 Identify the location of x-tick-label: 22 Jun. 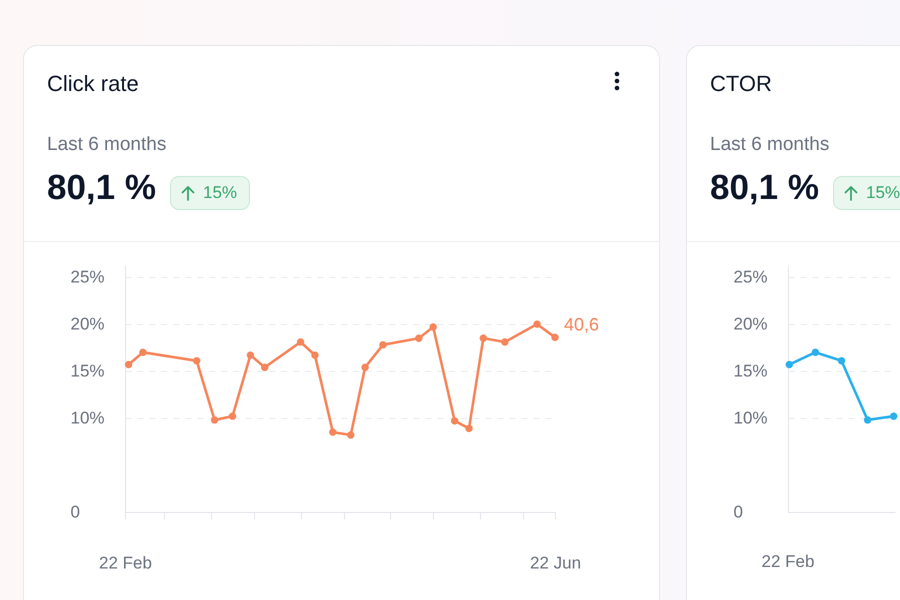
(556, 563).